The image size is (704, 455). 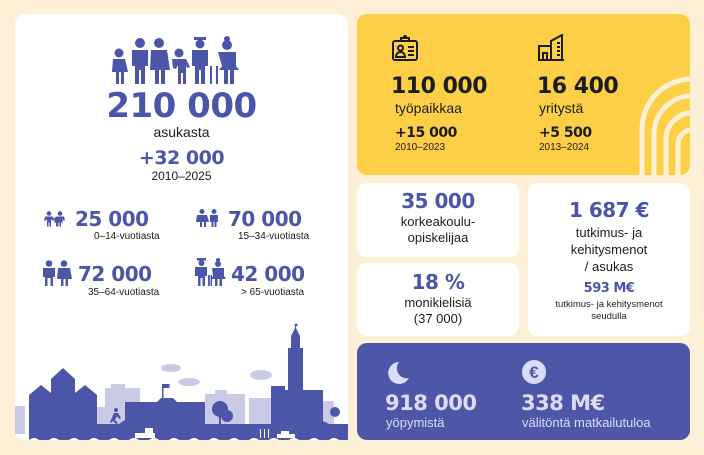 What do you see at coordinates (57, 273) in the screenshot?
I see `adults-icon` at bounding box center [57, 273].